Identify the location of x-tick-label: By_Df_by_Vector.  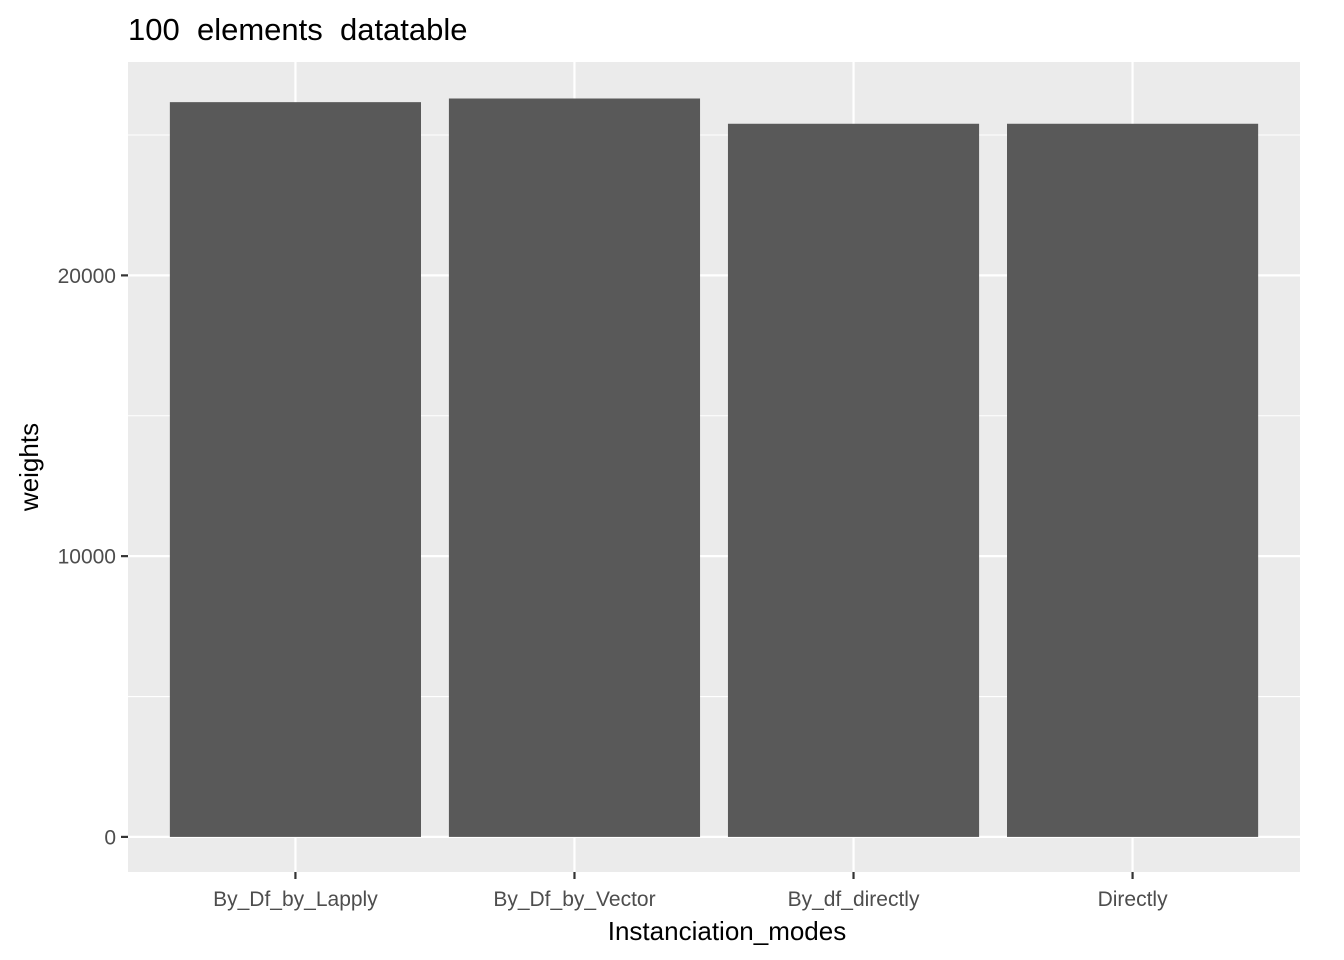
(574, 899).